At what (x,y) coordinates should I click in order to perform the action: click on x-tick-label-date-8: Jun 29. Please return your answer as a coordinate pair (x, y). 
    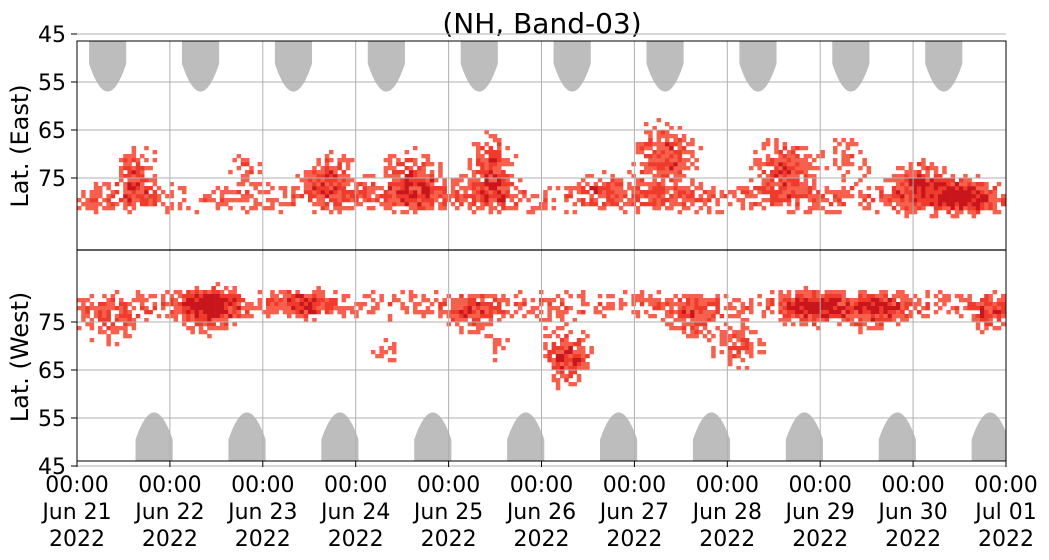
    Looking at the image, I should click on (819, 512).